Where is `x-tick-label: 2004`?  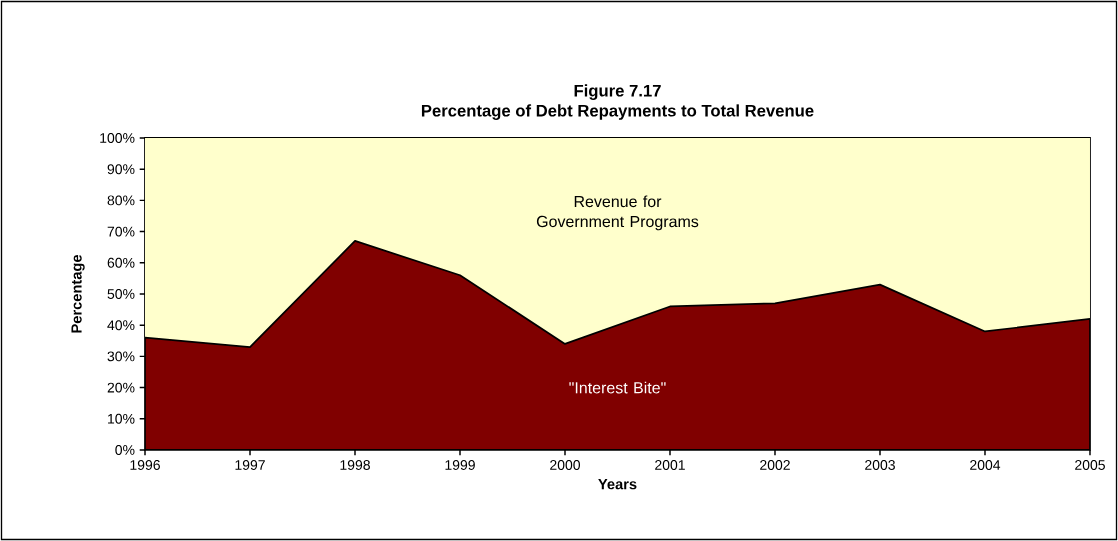 x-tick-label: 2004 is located at coordinates (985, 465).